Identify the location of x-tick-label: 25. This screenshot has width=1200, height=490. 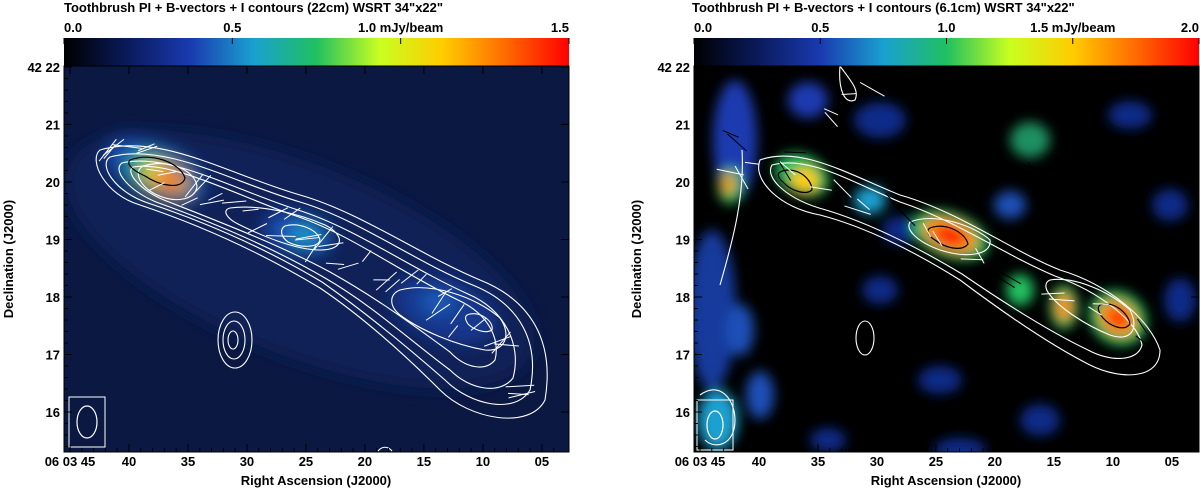
(306, 461).